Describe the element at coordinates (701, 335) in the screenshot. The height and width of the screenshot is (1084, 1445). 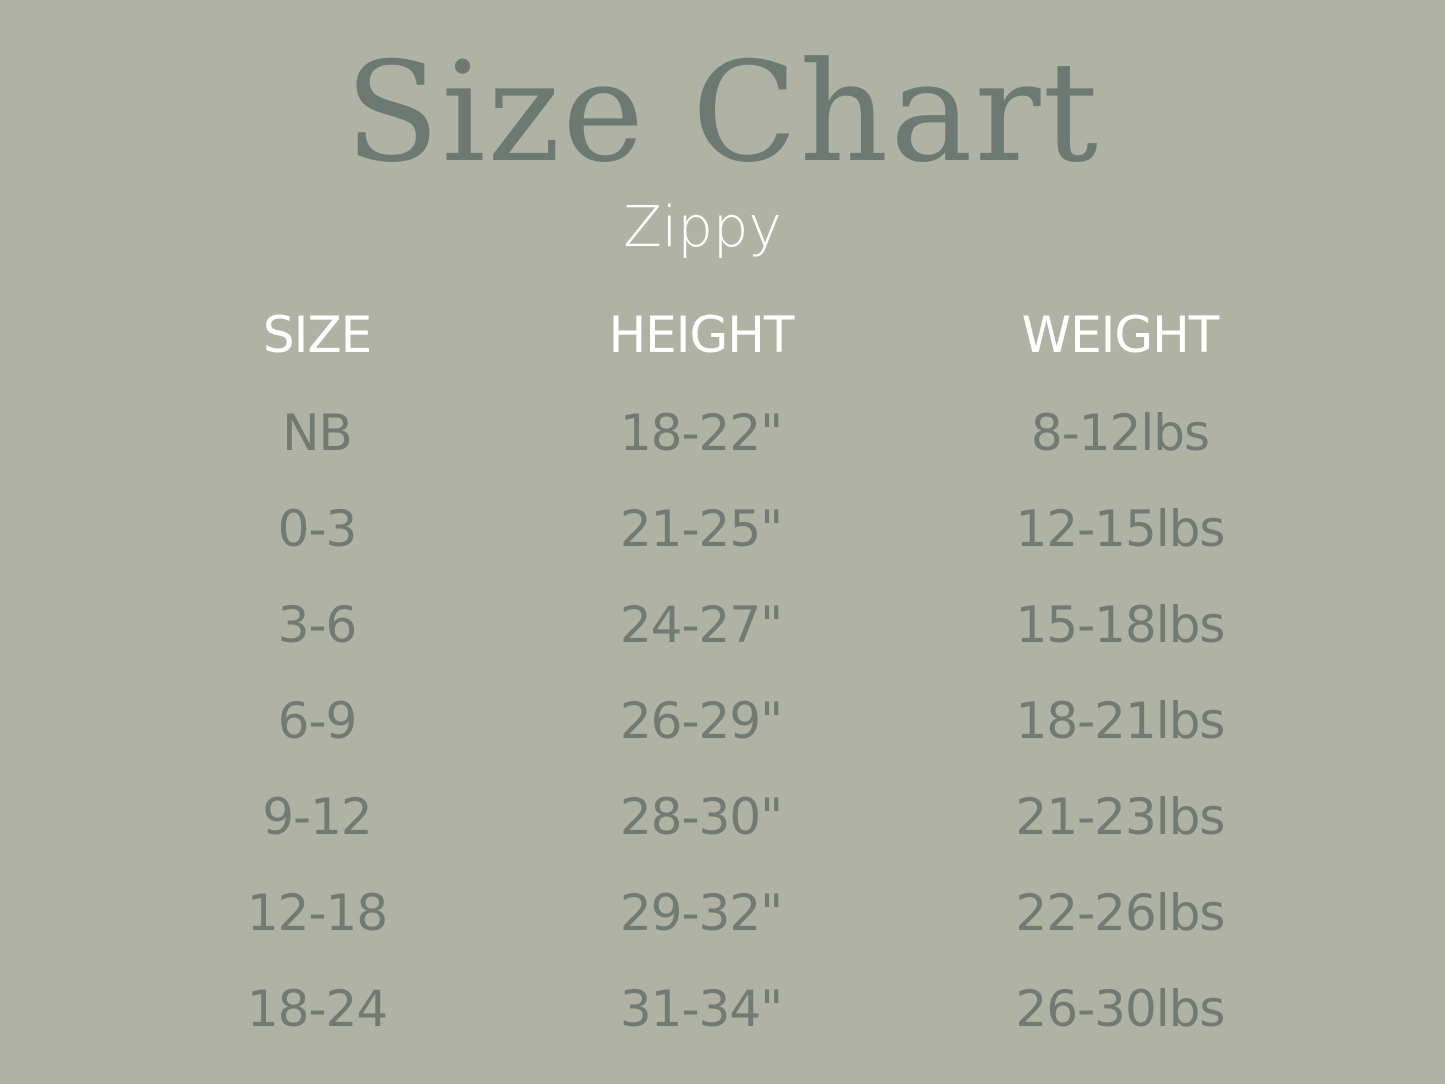
I see `header-height: HEIGHT` at that location.